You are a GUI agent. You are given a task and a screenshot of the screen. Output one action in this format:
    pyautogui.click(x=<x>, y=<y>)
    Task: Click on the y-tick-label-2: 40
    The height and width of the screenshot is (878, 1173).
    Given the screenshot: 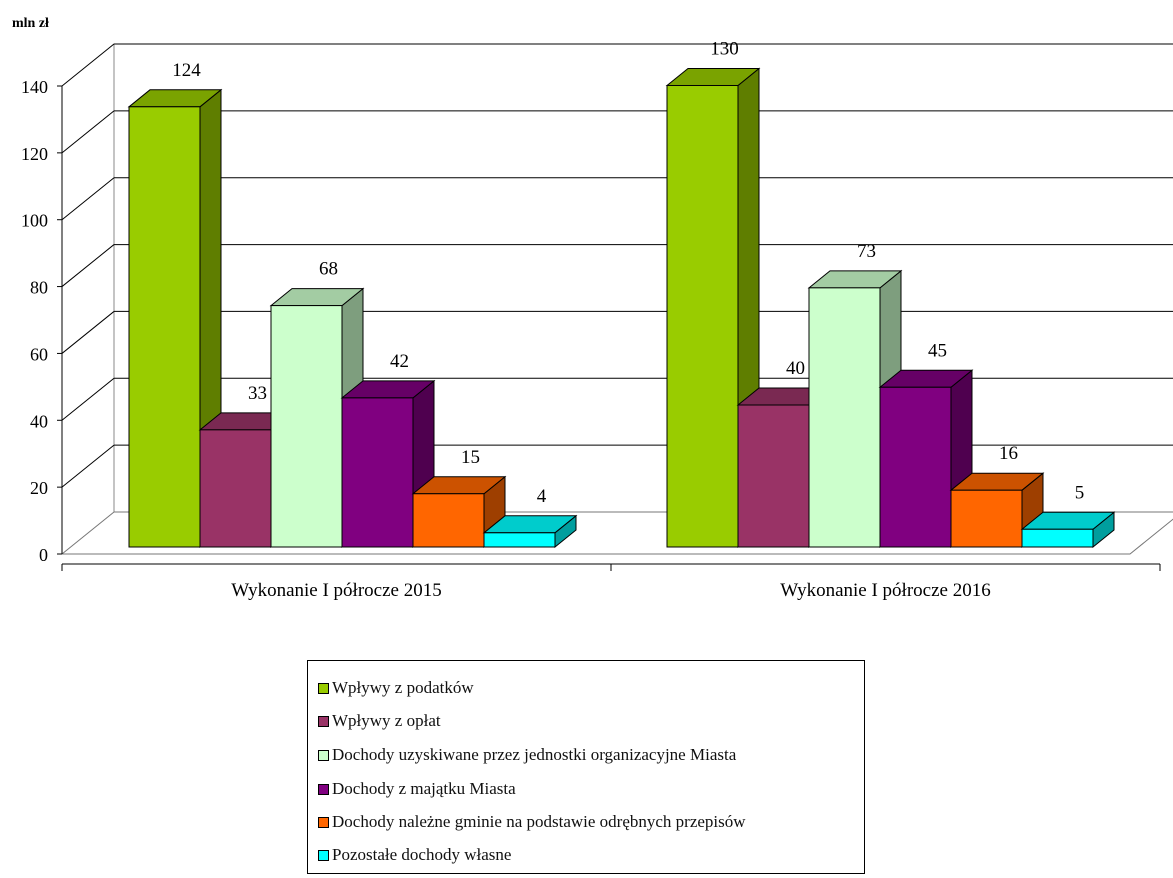 What is the action you would take?
    pyautogui.click(x=39, y=421)
    